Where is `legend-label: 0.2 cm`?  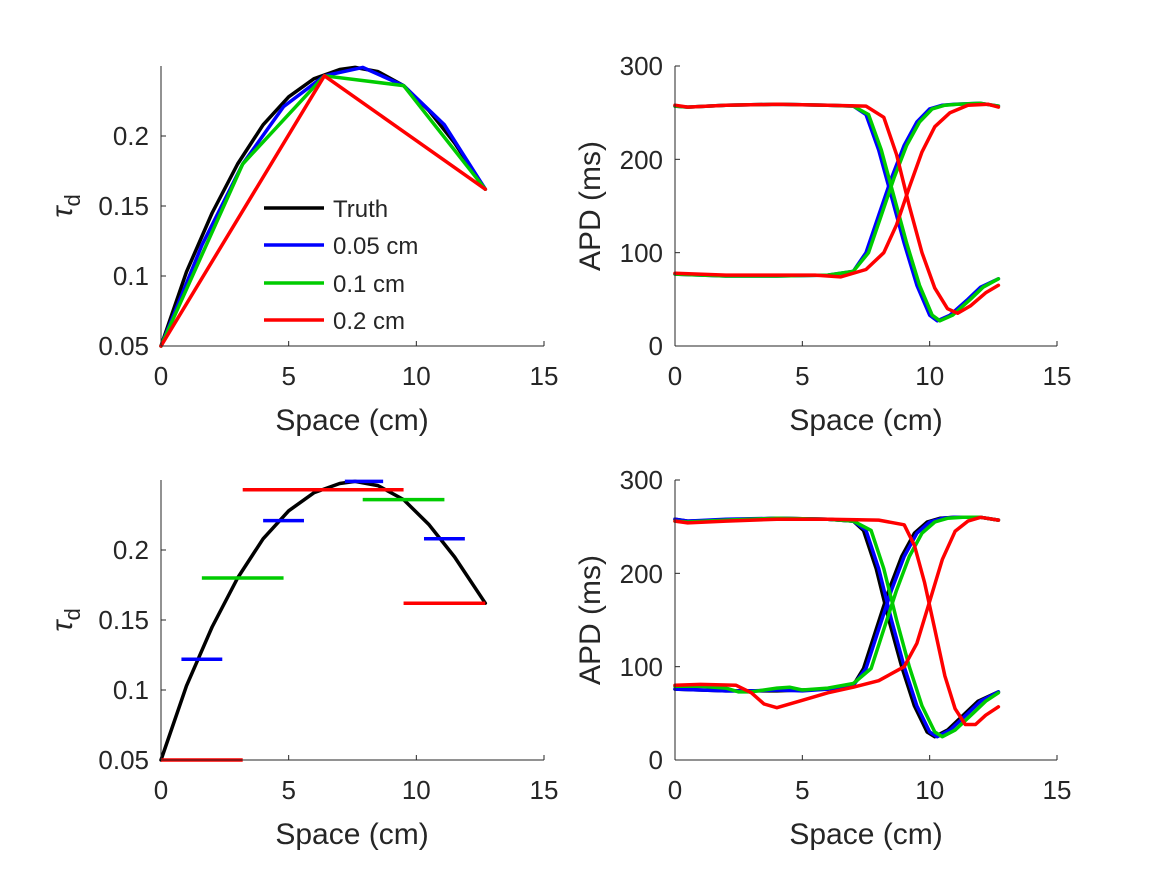 legend-label: 0.2 cm is located at coordinates (369, 321).